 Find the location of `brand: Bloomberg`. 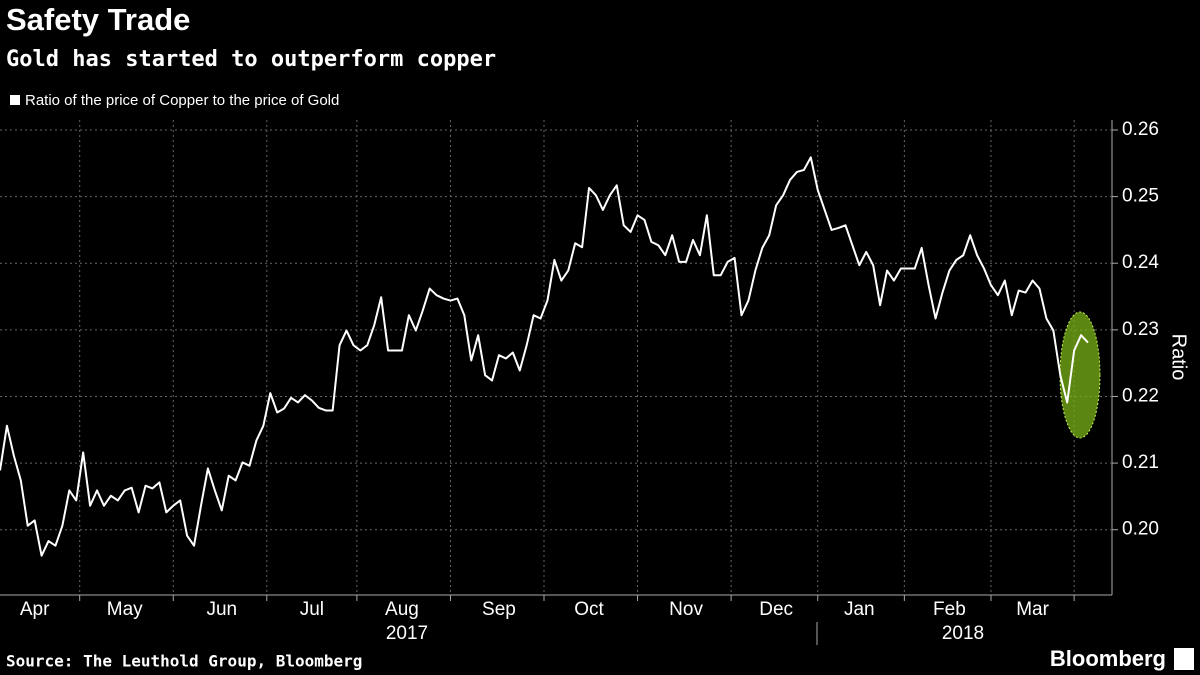

brand: Bloomberg is located at coordinates (1108, 658).